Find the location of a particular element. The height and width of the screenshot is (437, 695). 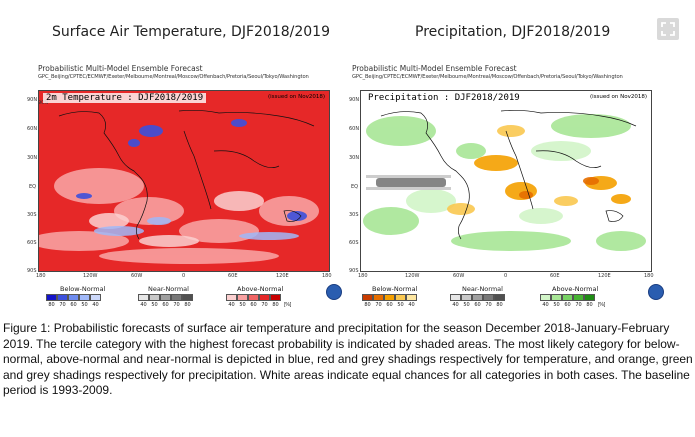

left-lon-120e: 120E is located at coordinates (282, 276).